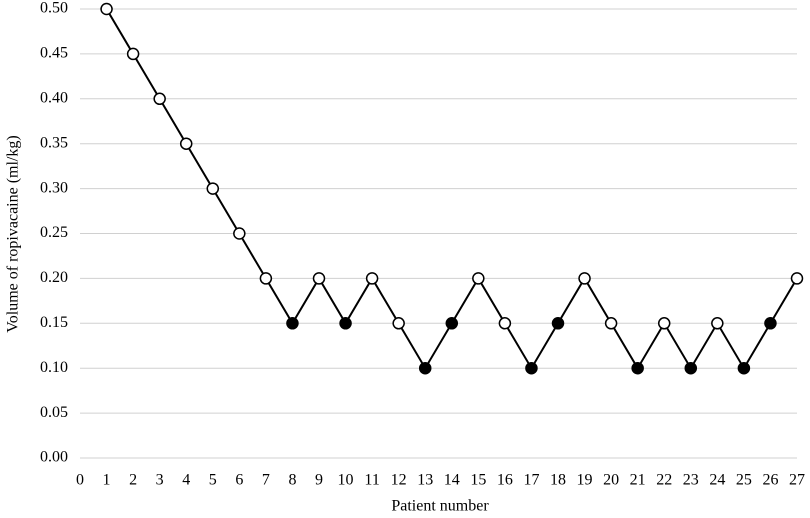  I want to click on x-tick-label: 13, so click(425, 480).